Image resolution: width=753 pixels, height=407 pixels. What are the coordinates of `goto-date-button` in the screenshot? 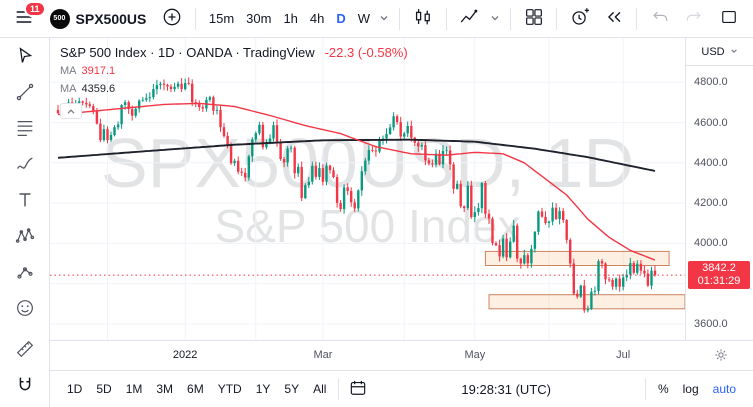 It's located at (358, 389).